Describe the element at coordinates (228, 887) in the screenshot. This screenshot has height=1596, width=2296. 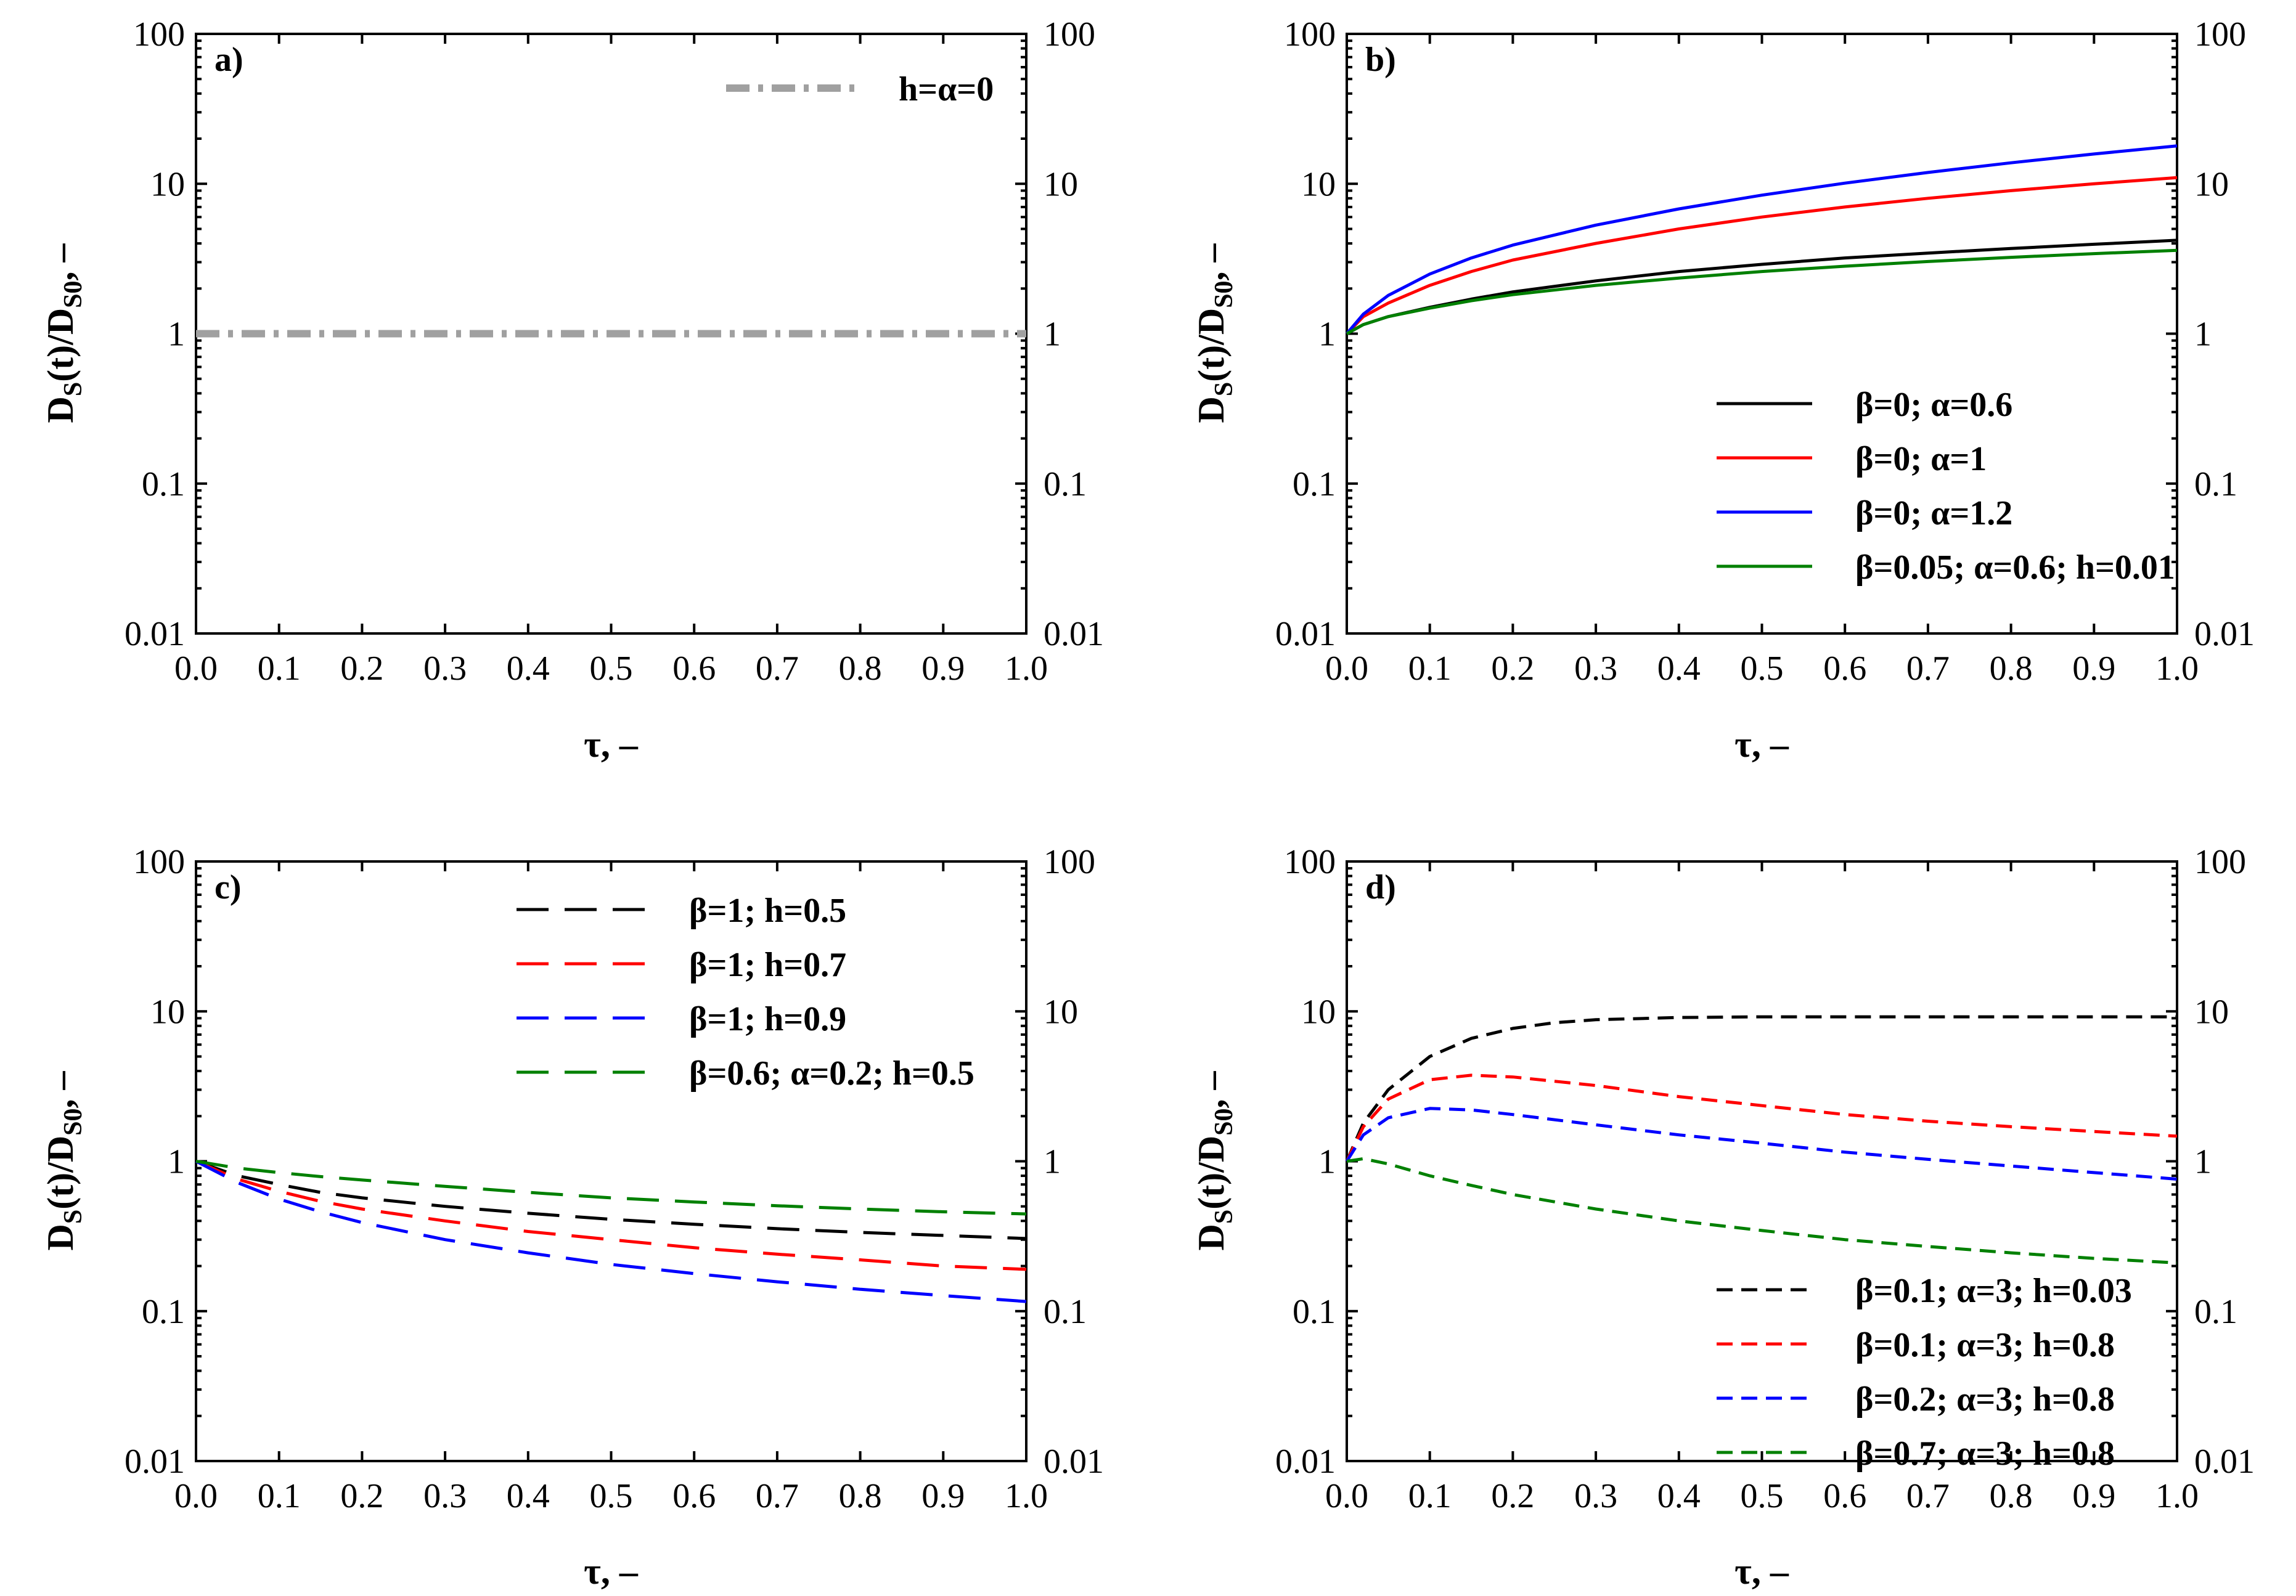
I see `panel-label: c)` at that location.